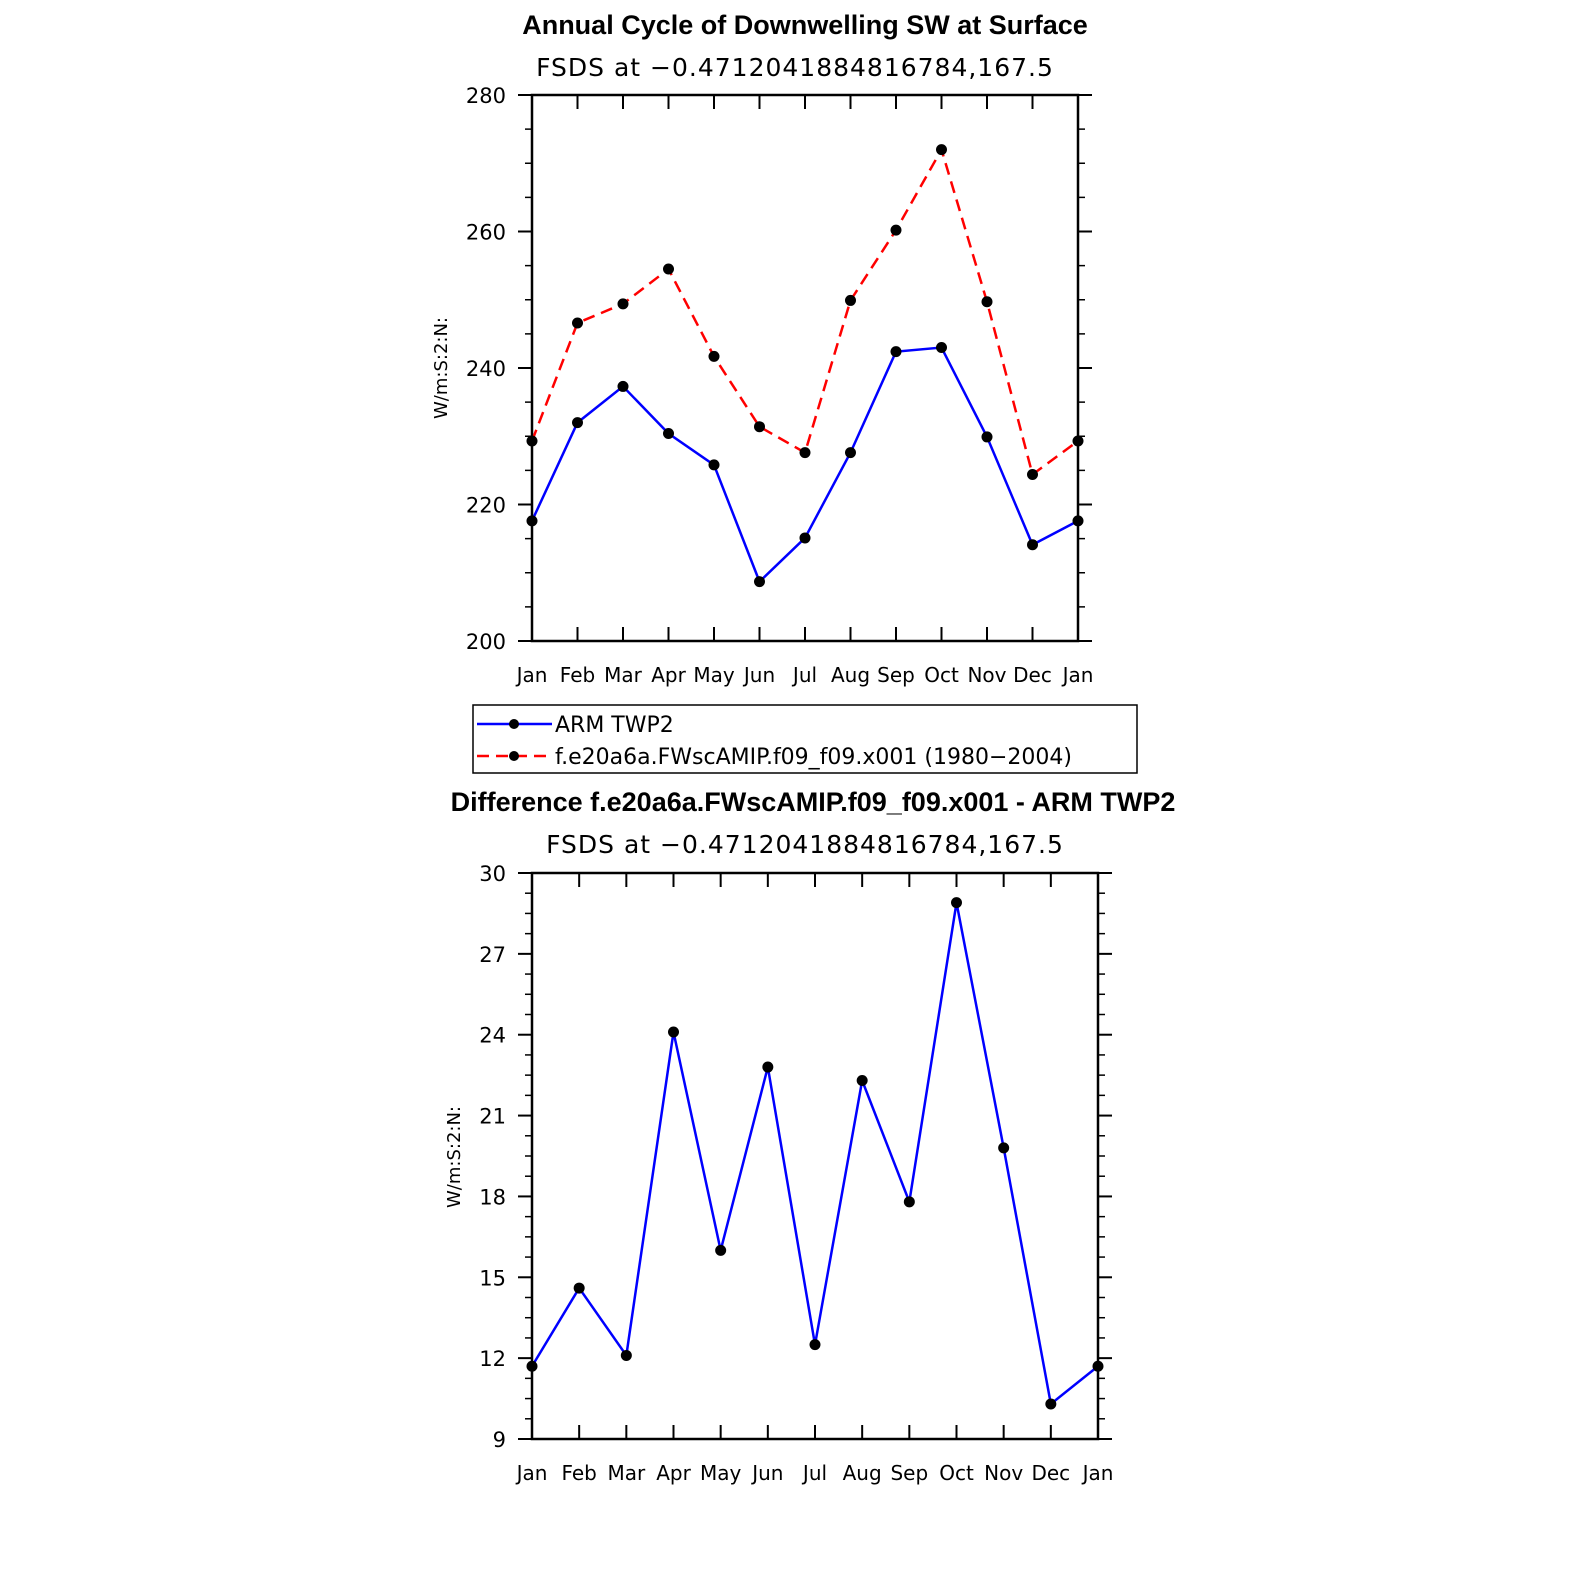 The image size is (1574, 1574). I want to click on chart-2-plot-frame, so click(815, 1156).